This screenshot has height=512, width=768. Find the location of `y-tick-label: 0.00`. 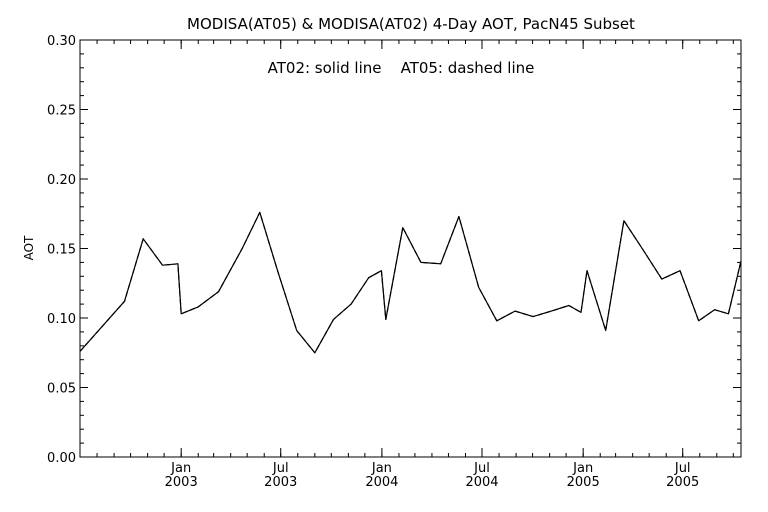

y-tick-label: 0.00 is located at coordinates (61, 458).